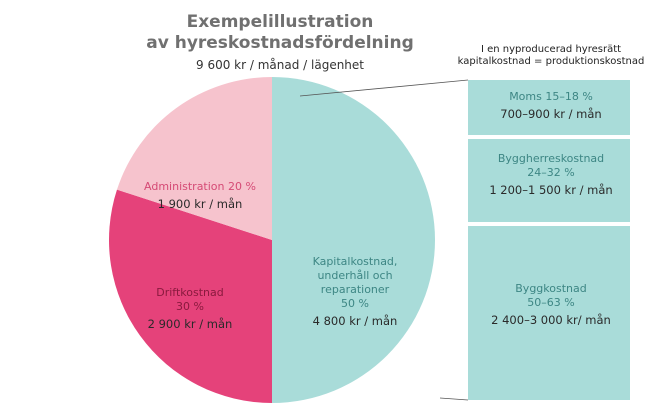 Image resolution: width=665 pixels, height=403 pixels. I want to click on category-name: Driftkostnad, so click(190, 292).